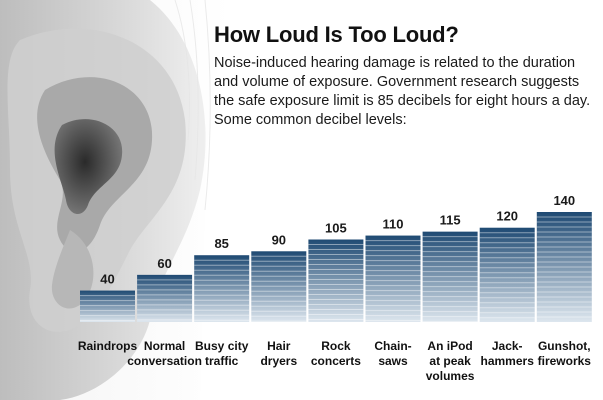 Image resolution: width=603 pixels, height=400 pixels. What do you see at coordinates (164, 346) in the screenshot?
I see `category-label-line: Normal` at bounding box center [164, 346].